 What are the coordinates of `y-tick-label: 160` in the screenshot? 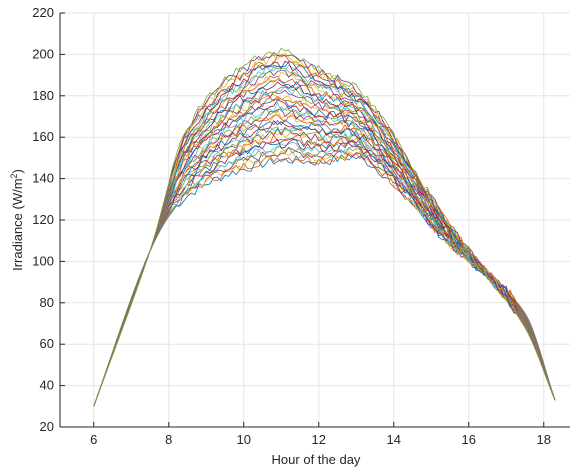 It's located at (43, 136).